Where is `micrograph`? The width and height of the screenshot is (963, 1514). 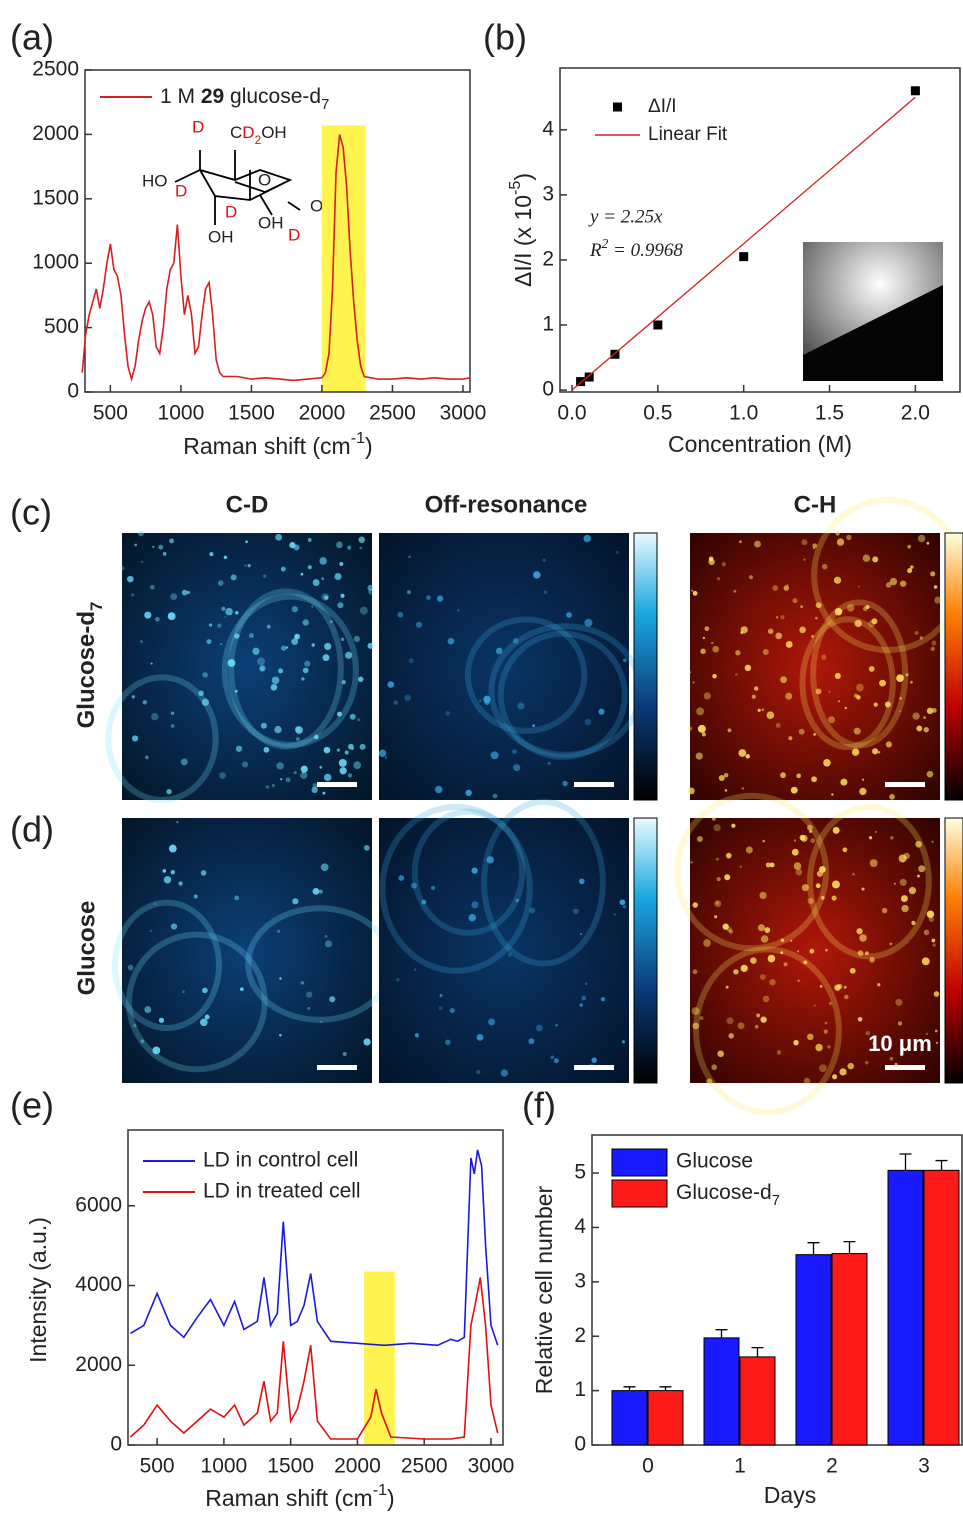 micrograph is located at coordinates (825, 648).